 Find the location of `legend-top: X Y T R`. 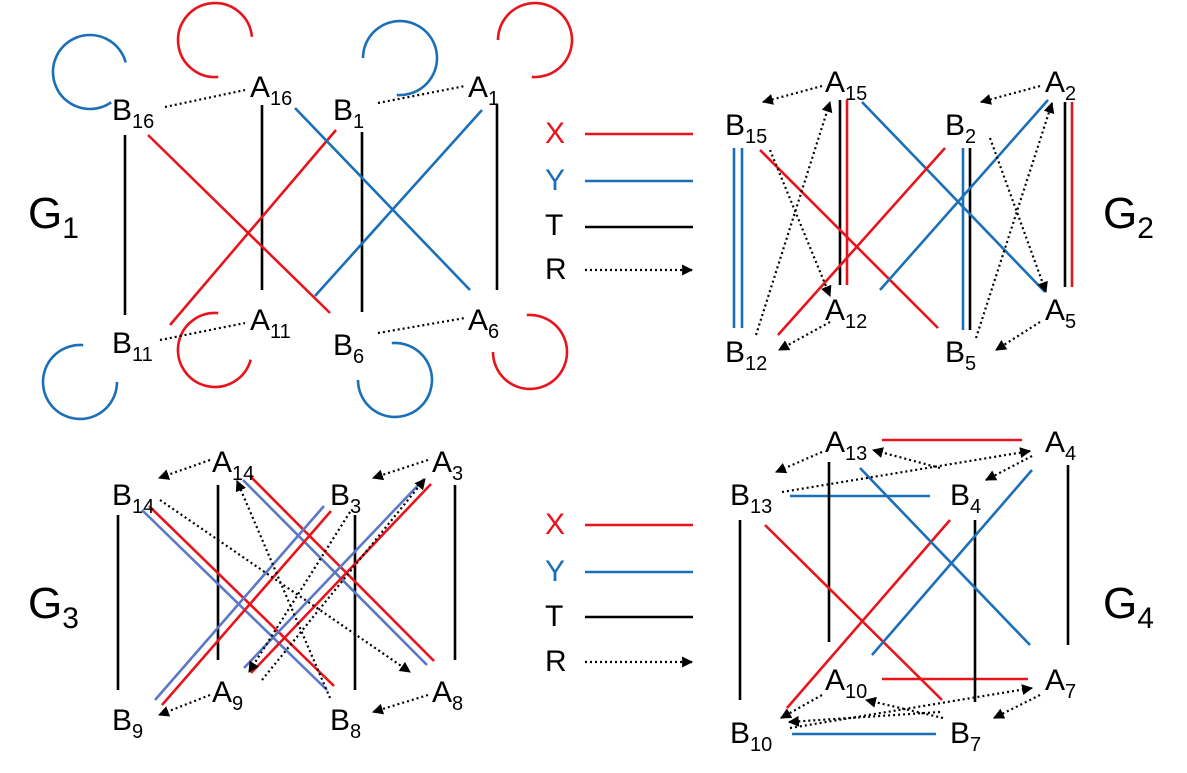

legend-top: X Y T R is located at coordinates (619, 201).